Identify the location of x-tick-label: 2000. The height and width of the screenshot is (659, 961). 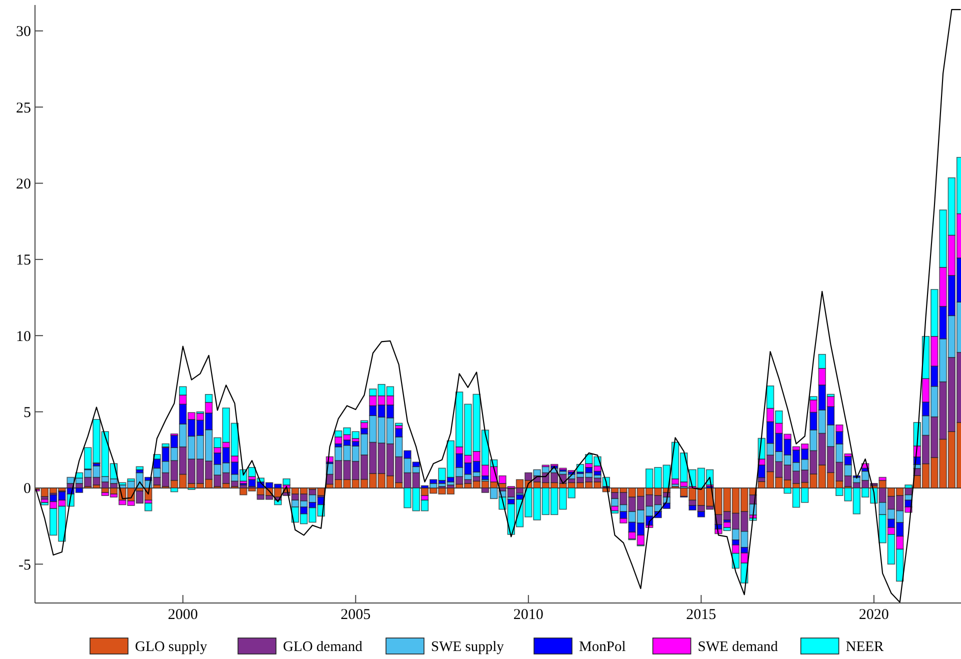
(183, 615).